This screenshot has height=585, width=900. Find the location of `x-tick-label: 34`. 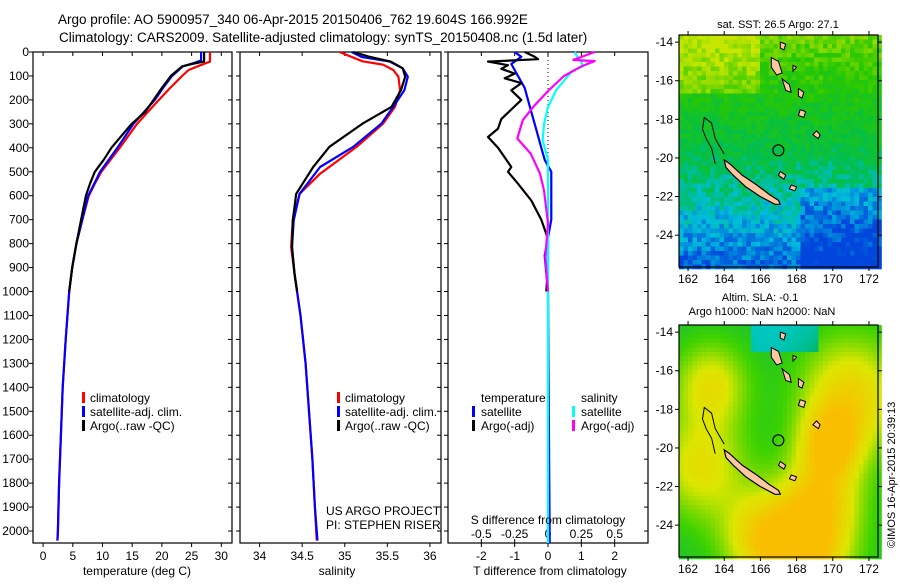

x-tick-label: 34 is located at coordinates (260, 556).